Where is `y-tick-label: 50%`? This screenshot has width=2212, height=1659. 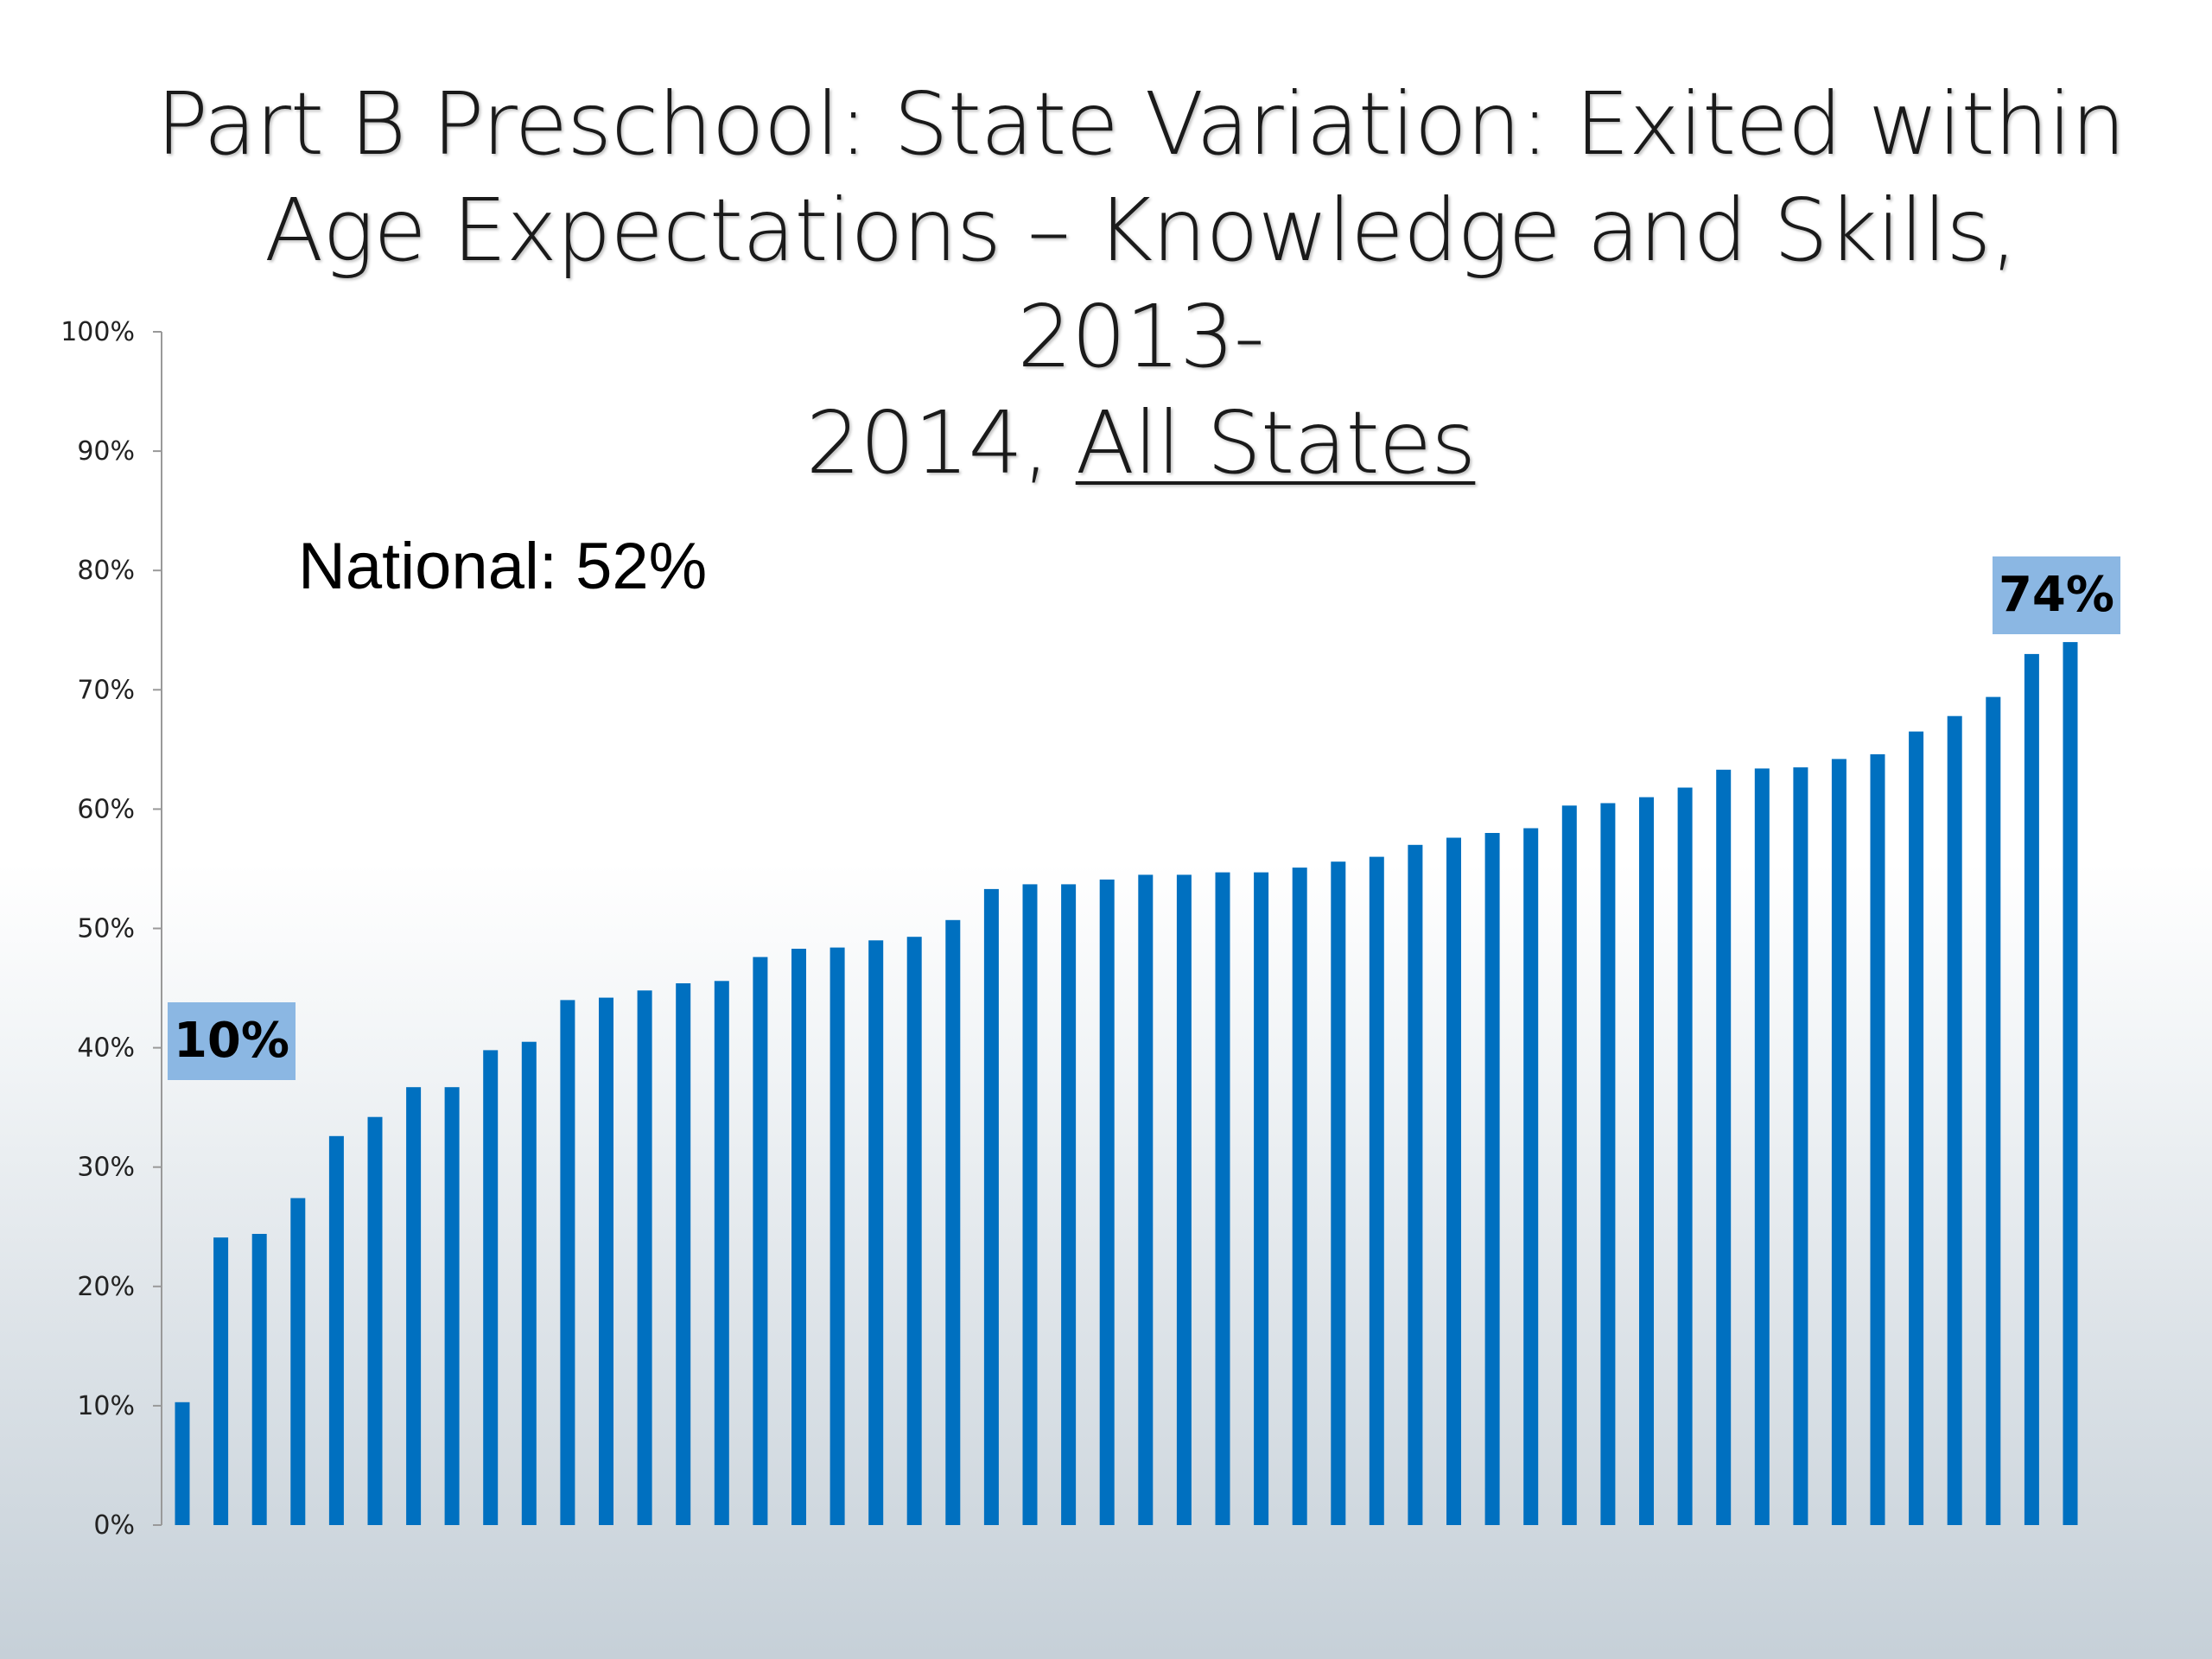 y-tick-label: 50% is located at coordinates (106, 929).